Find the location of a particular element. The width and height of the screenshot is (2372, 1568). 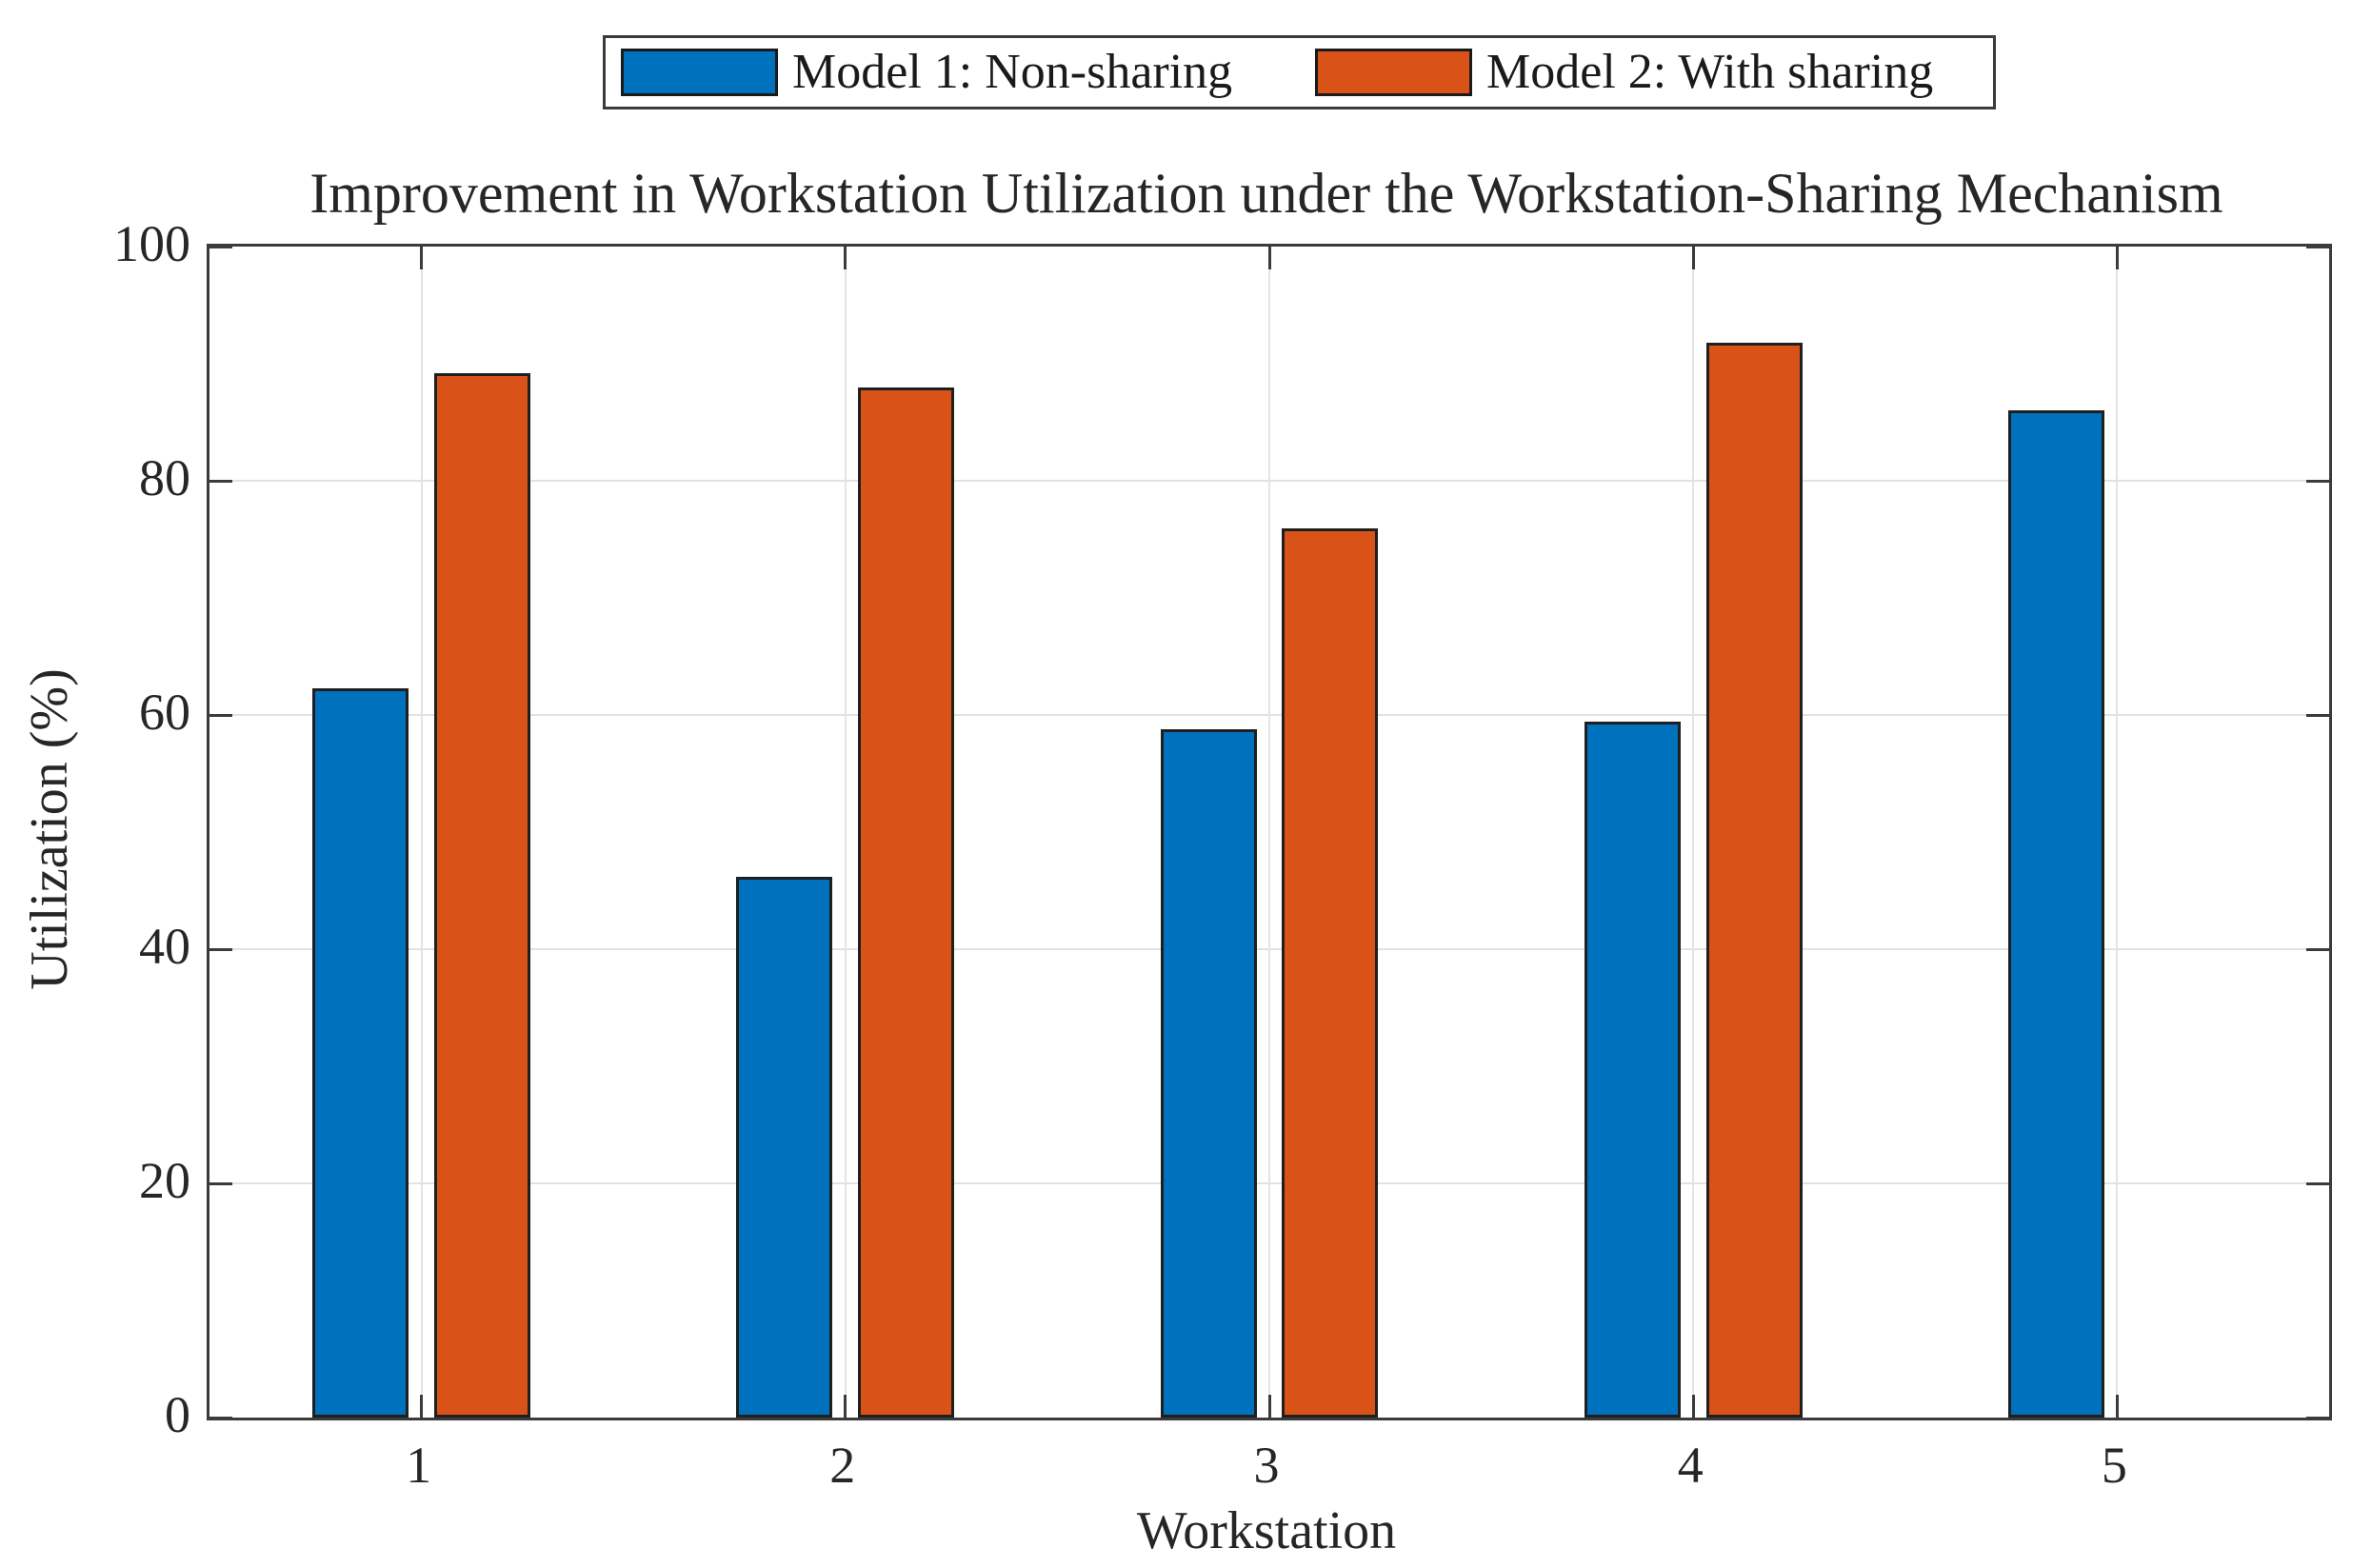

y-tick-label-100: 100 is located at coordinates (151, 244).